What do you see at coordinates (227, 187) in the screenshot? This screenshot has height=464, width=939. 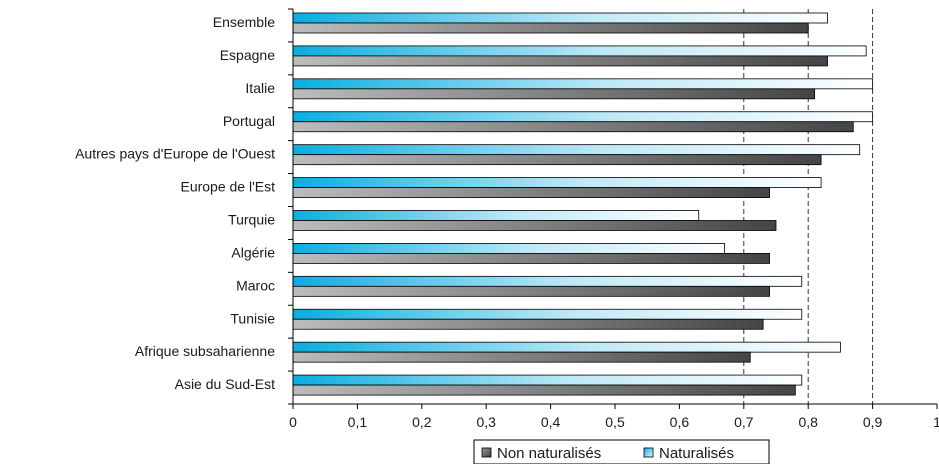 I see `category-label-5: Europe de l'Est` at bounding box center [227, 187].